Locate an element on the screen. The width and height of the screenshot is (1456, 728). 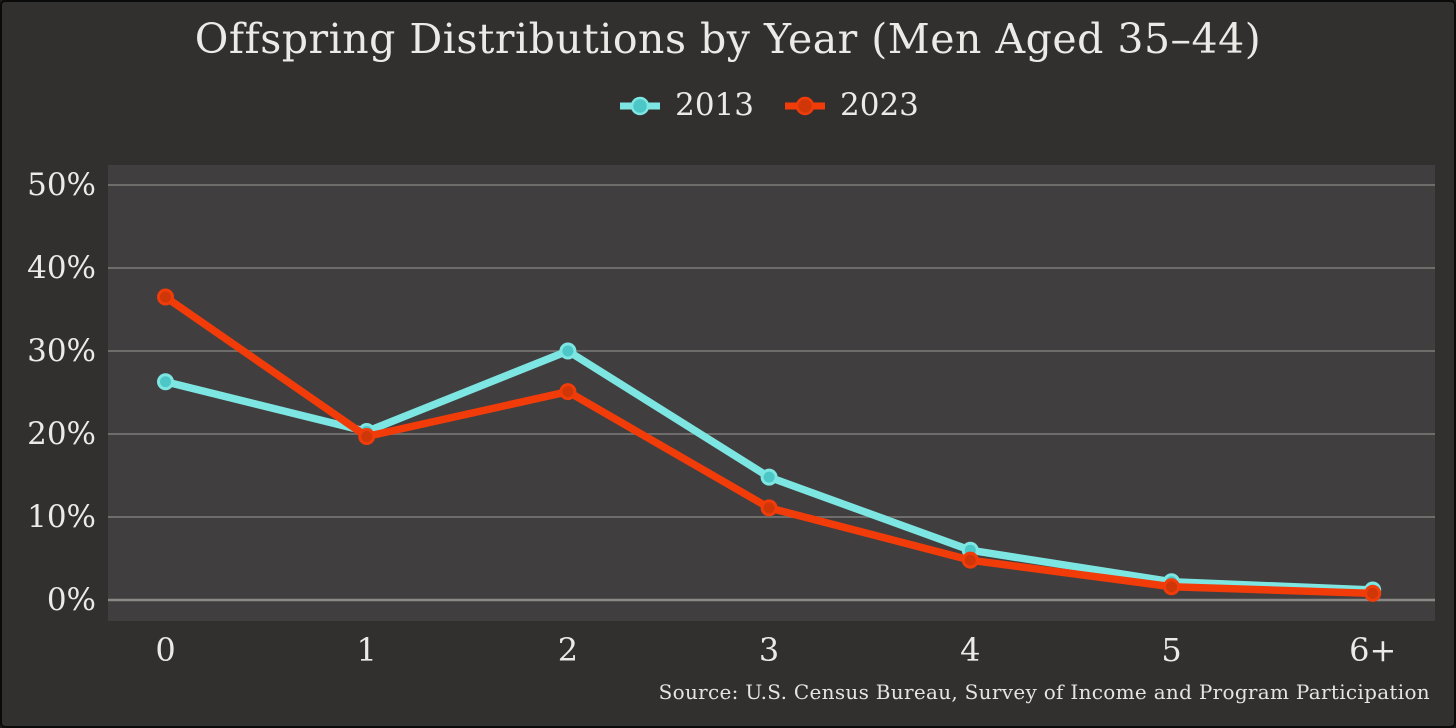
y-tick-label: 20% is located at coordinates (61, 434).